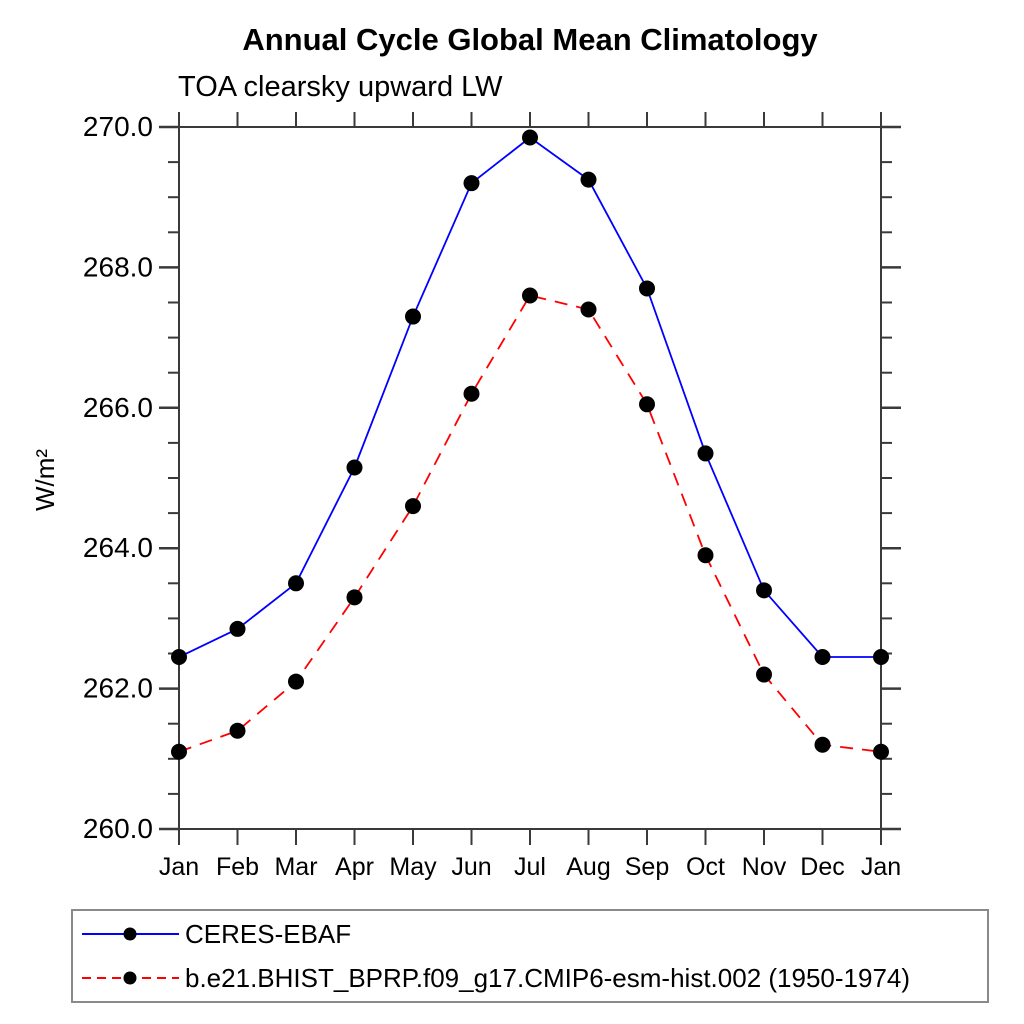 This screenshot has height=1024, width=1024. I want to click on month-label: Jun, so click(471, 867).